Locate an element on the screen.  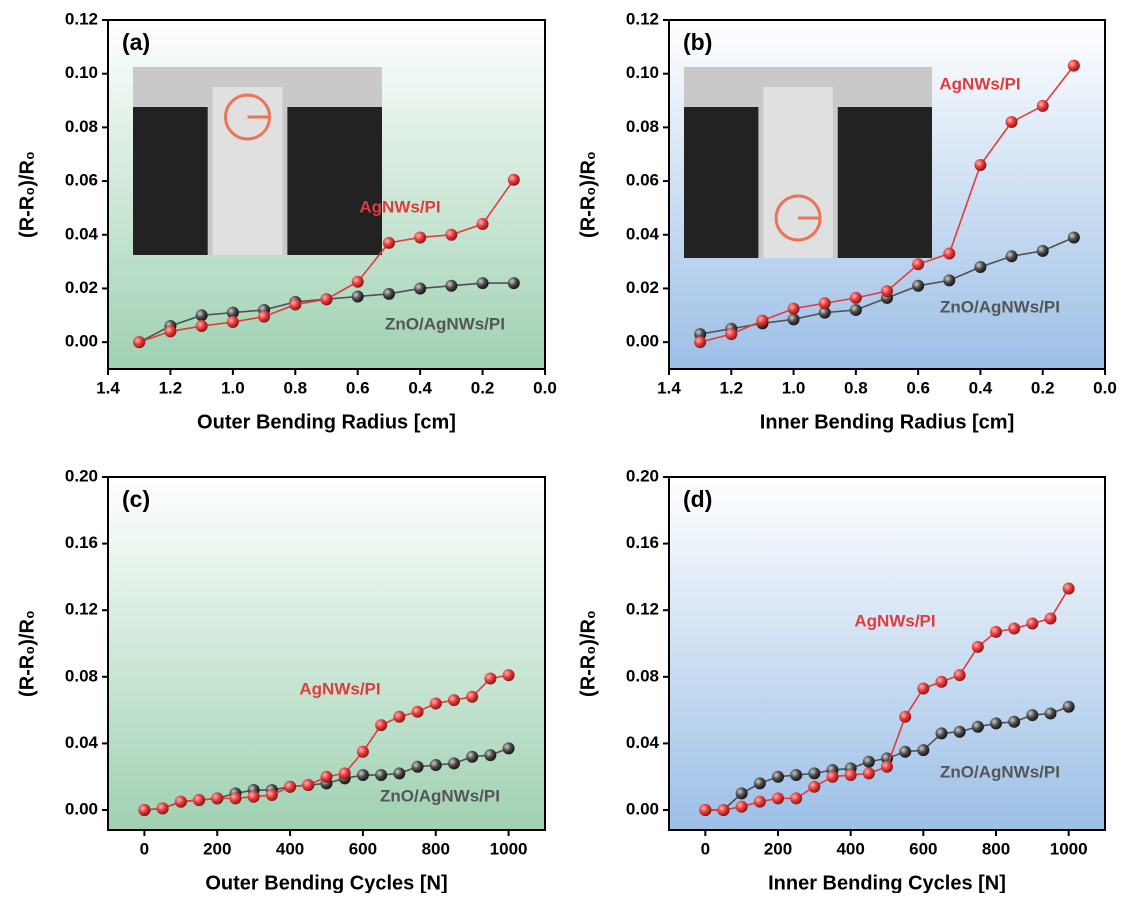
x-tick-label: 0.0 is located at coordinates (545, 387).